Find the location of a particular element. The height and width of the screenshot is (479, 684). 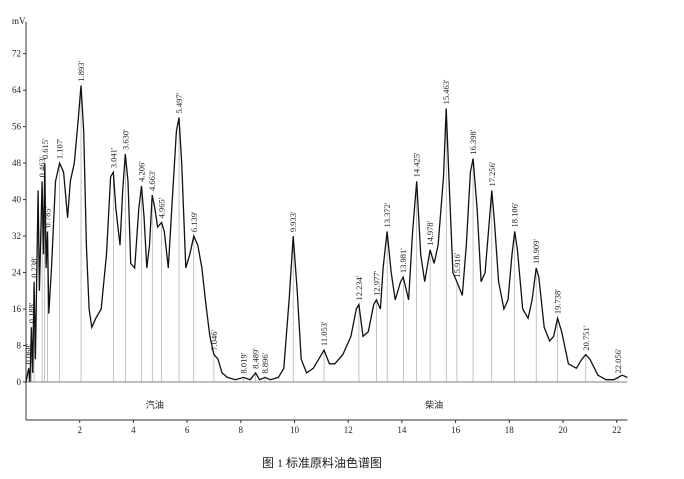

peak-label: 0.188' is located at coordinates (31, 312).